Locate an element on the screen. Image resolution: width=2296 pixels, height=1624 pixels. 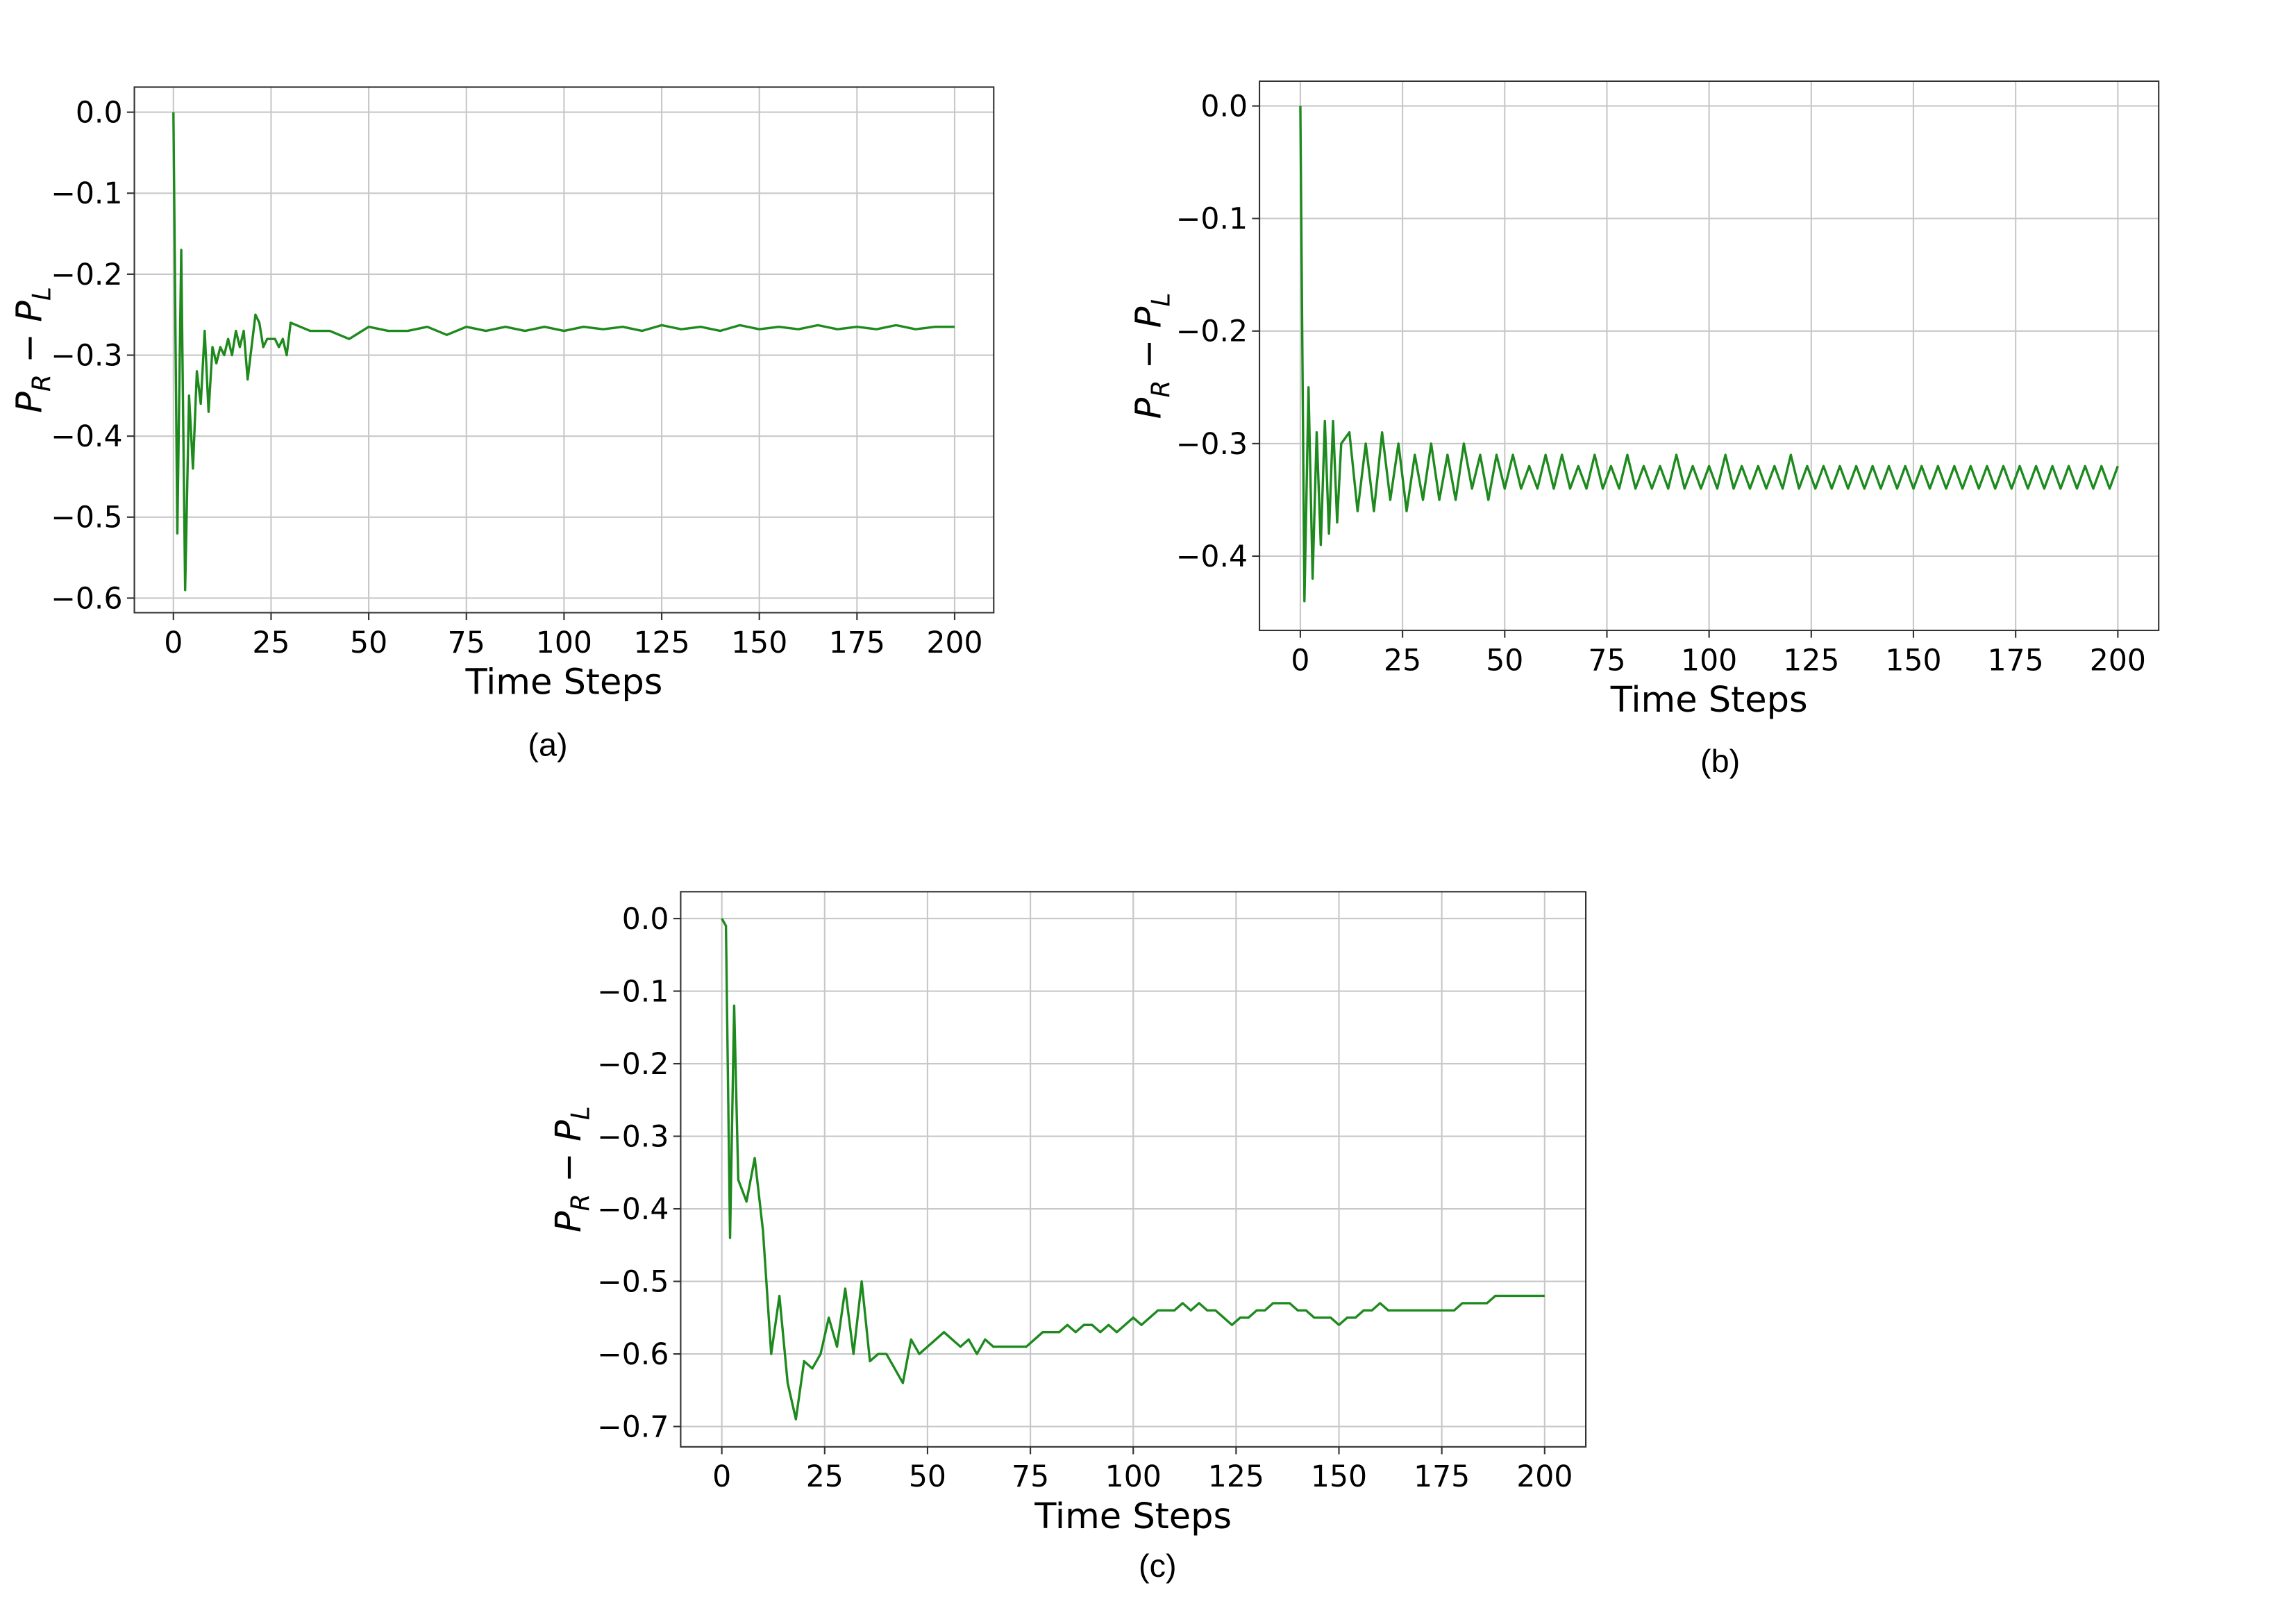
panel-caption: (a) is located at coordinates (547, 745).